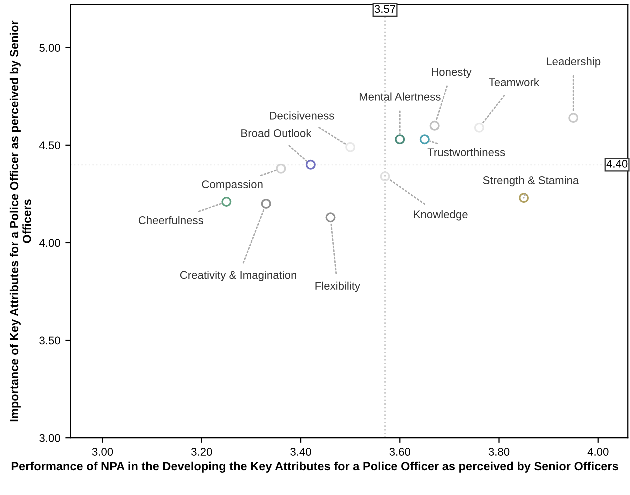 This screenshot has height=495, width=630. Describe the element at coordinates (499, 452) in the screenshot. I see `x-tick-label: 3.80` at that location.